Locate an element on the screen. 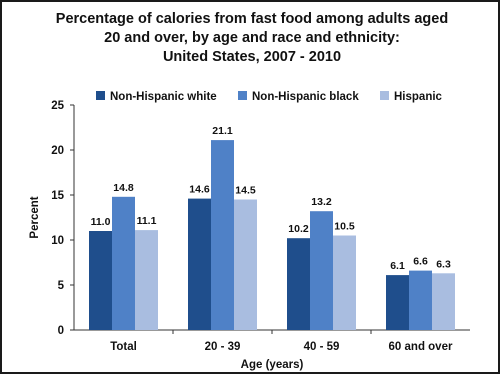  x-tick-label: 40 - 59 is located at coordinates (322, 347).